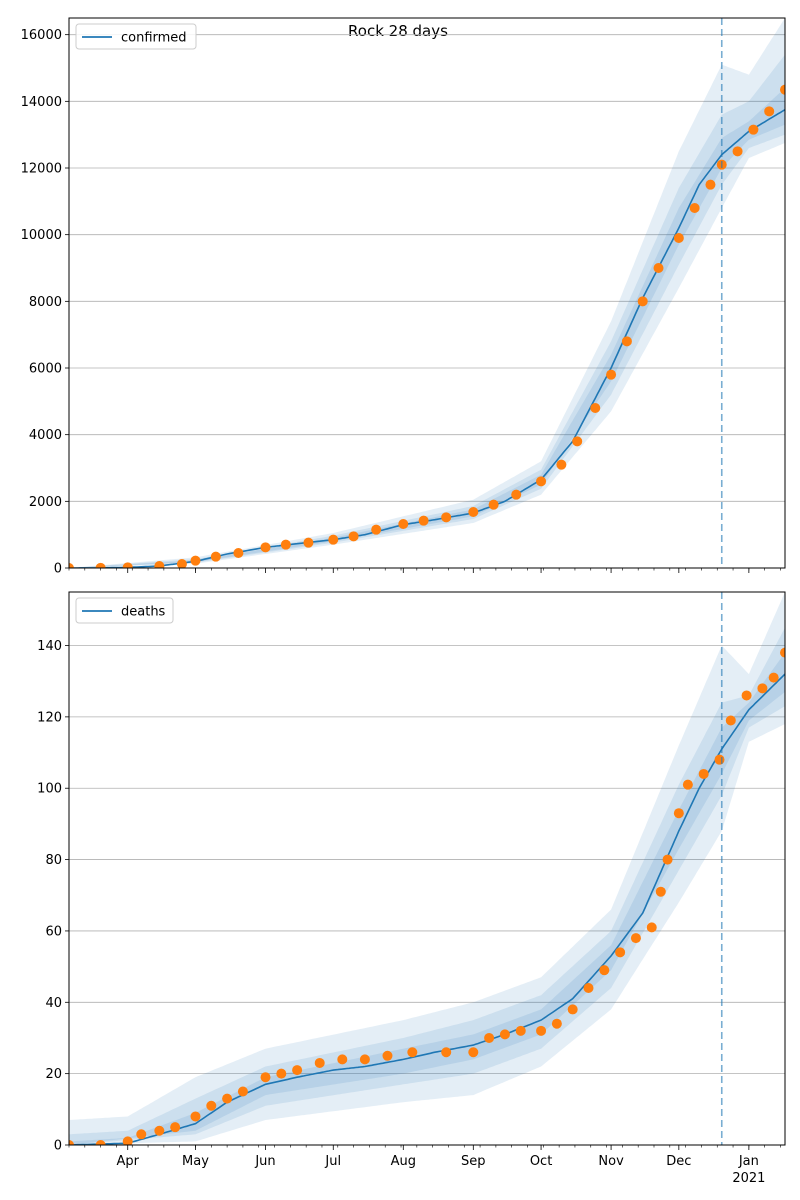  What do you see at coordinates (473, 1161) in the screenshot?
I see `x-tick-label: Sep` at bounding box center [473, 1161].